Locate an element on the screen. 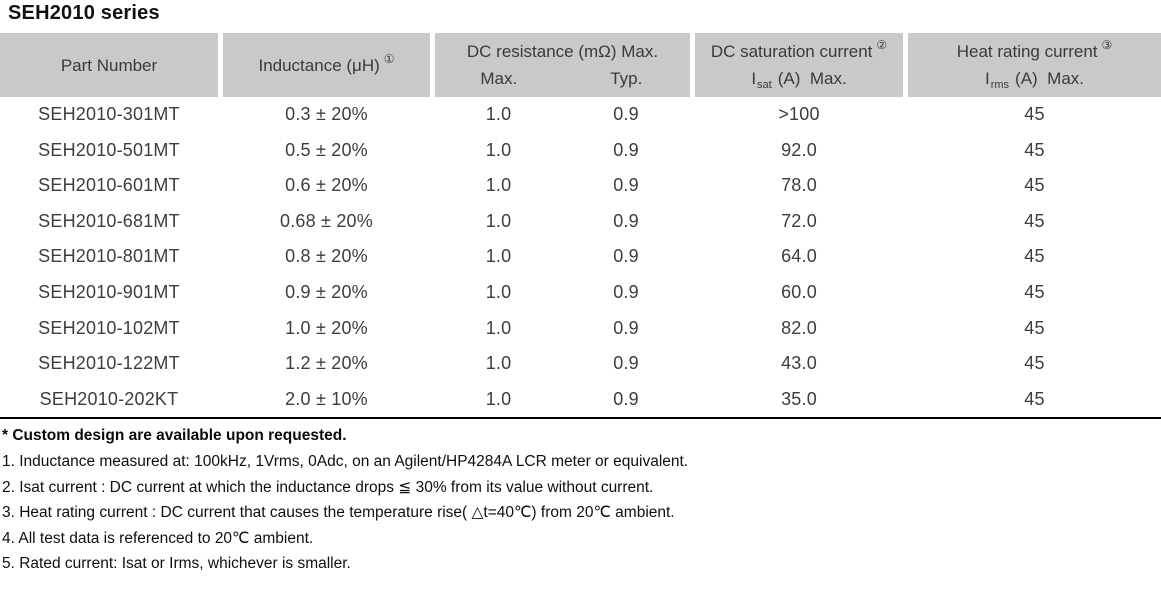 This screenshot has width=1161, height=589. isat-cell: >100 is located at coordinates (799, 114).